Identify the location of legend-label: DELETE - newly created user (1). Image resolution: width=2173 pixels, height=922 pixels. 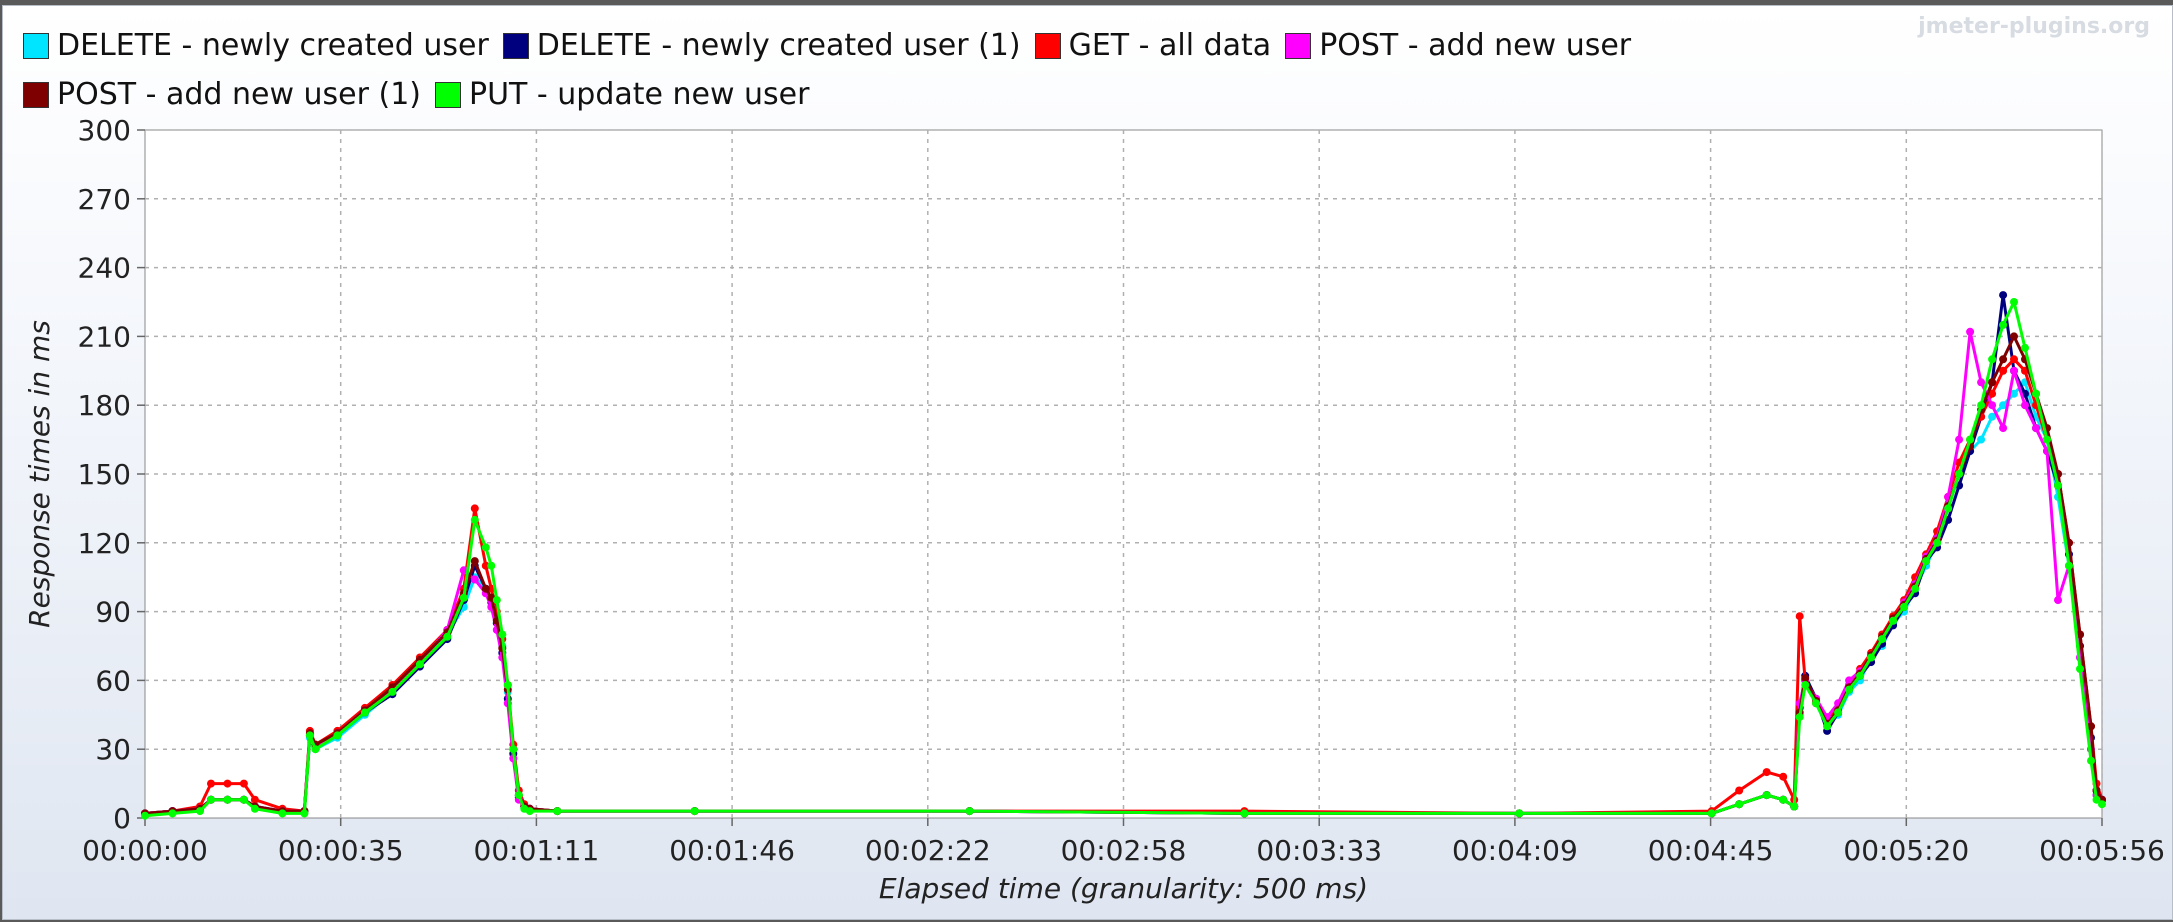
(778, 45).